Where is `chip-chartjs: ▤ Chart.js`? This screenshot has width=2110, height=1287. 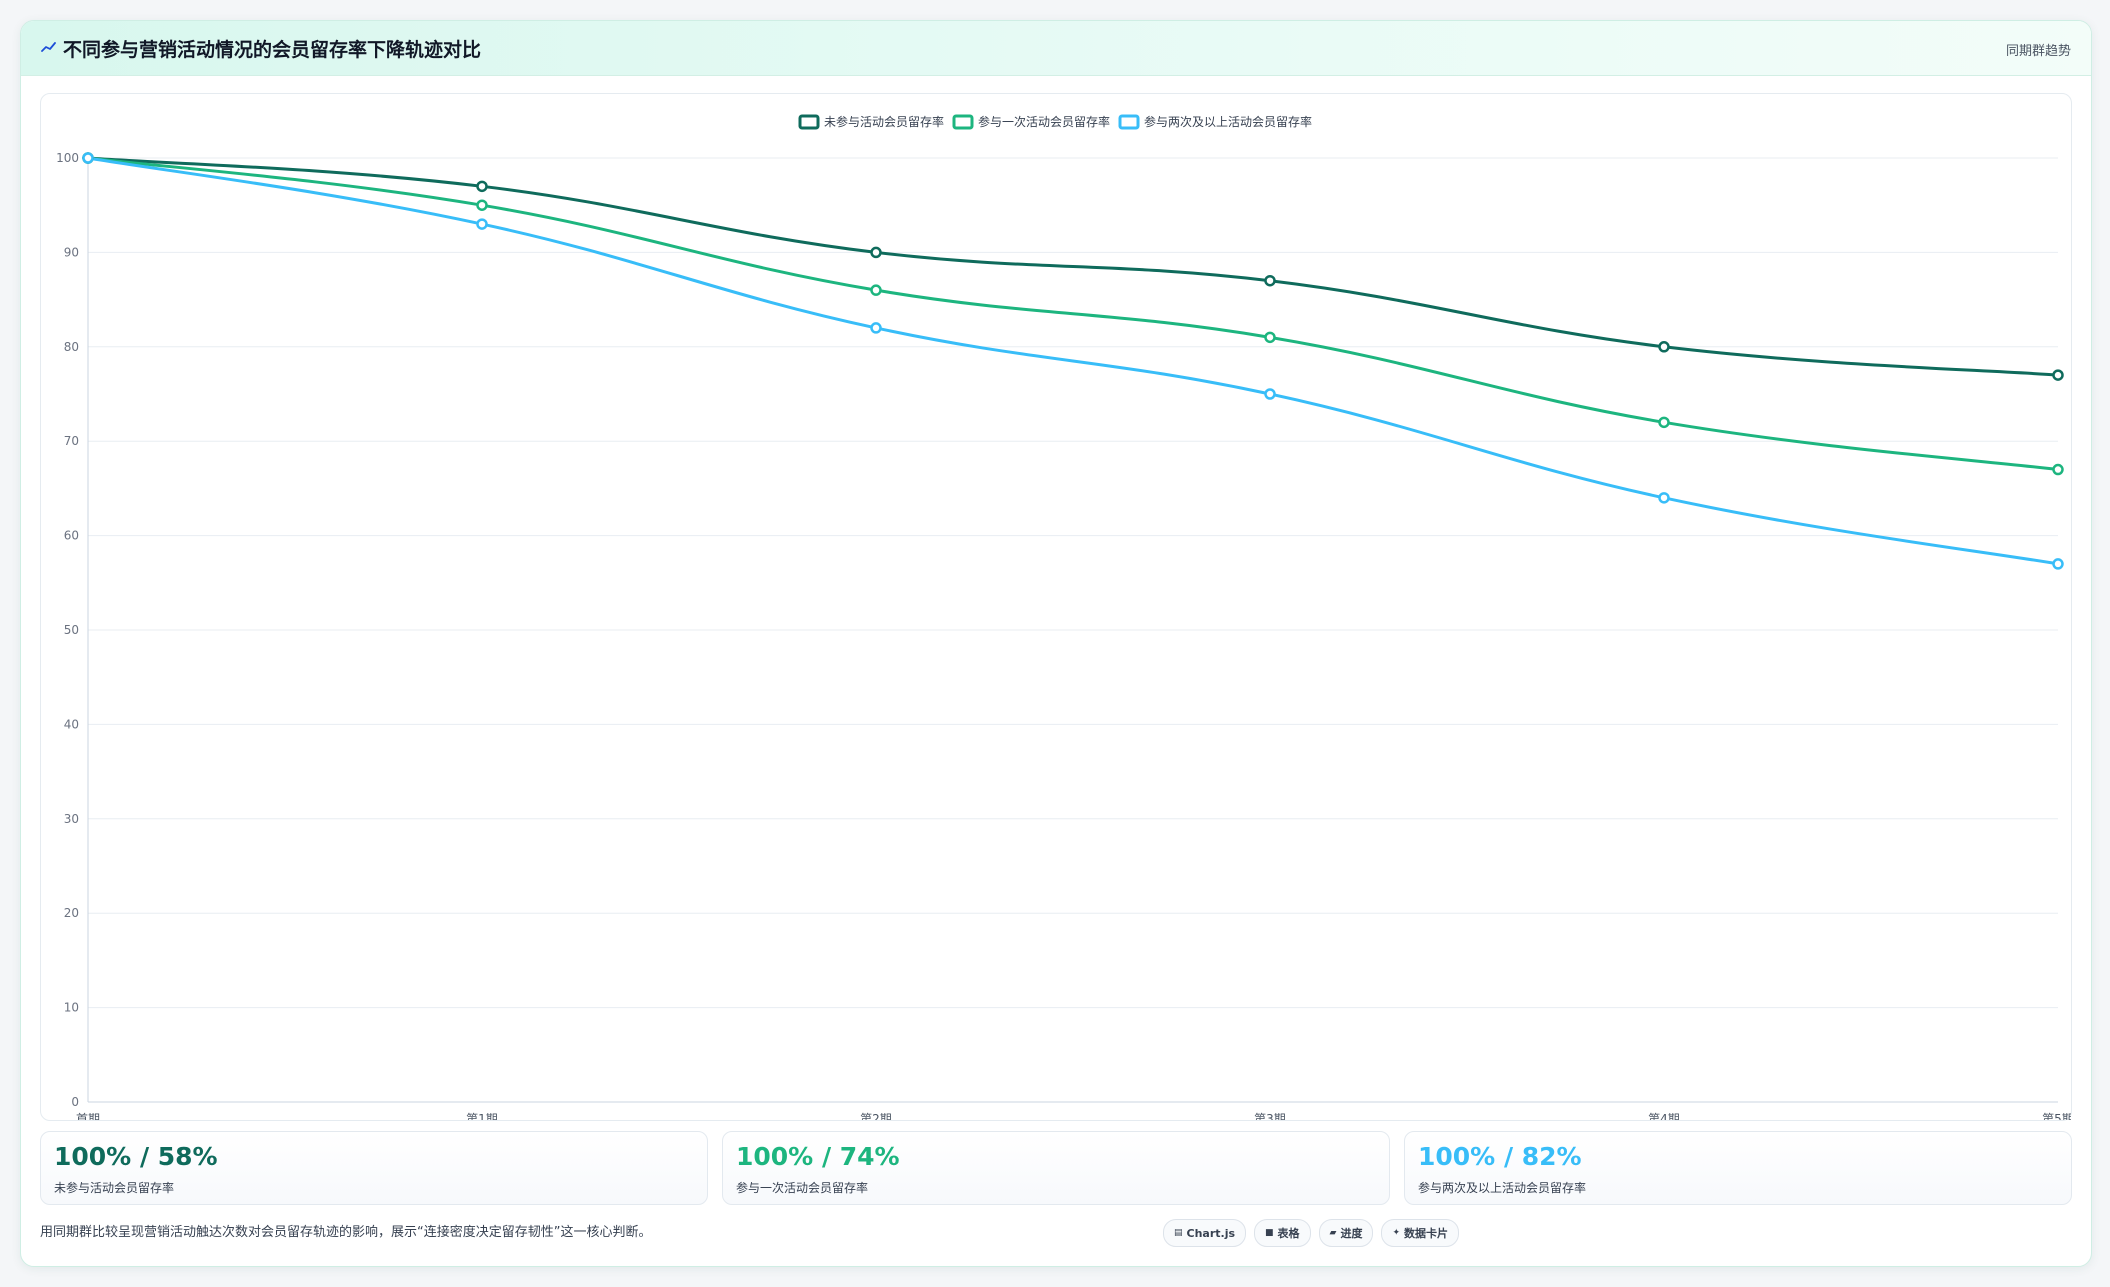 chip-chartjs: ▤ Chart.js is located at coordinates (1205, 1233).